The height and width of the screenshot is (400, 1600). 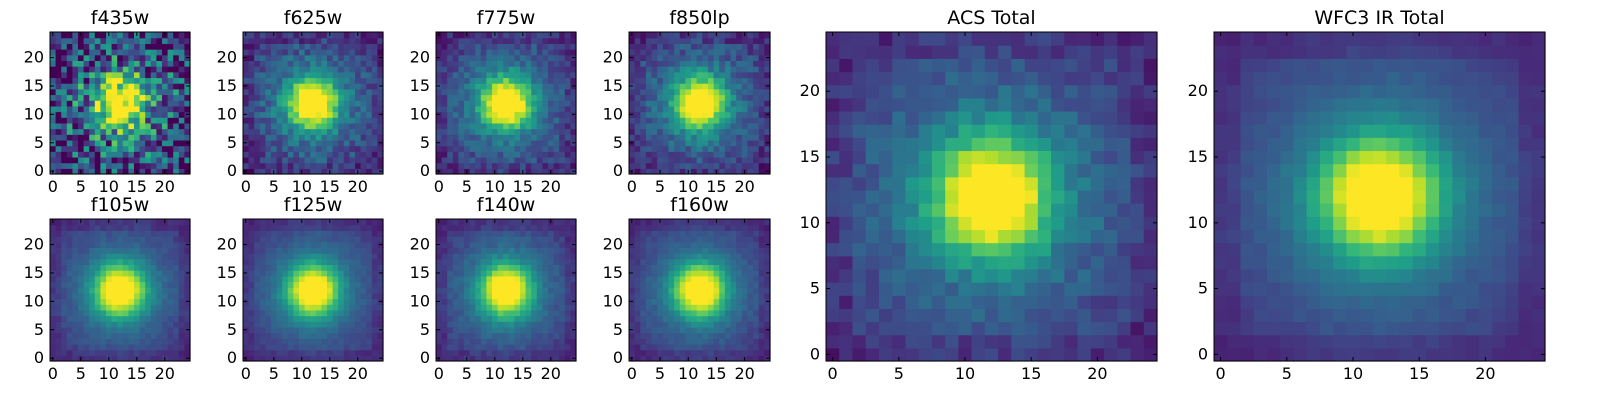 What do you see at coordinates (523, 186) in the screenshot?
I see `x-tick-label: 15` at bounding box center [523, 186].